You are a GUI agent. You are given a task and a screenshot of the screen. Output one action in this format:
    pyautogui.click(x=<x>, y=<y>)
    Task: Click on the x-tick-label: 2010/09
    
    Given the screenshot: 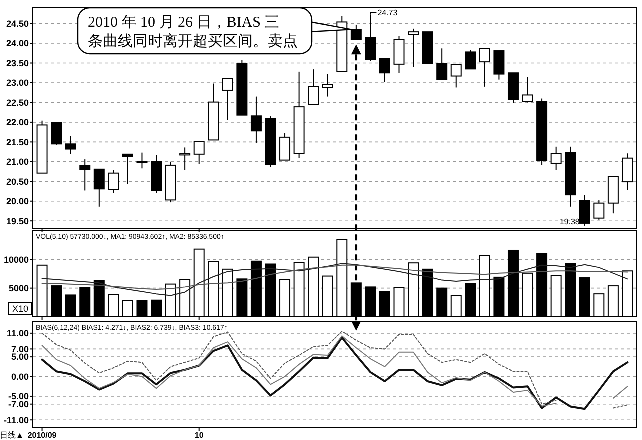 What is the action you would take?
    pyautogui.click(x=43, y=435)
    